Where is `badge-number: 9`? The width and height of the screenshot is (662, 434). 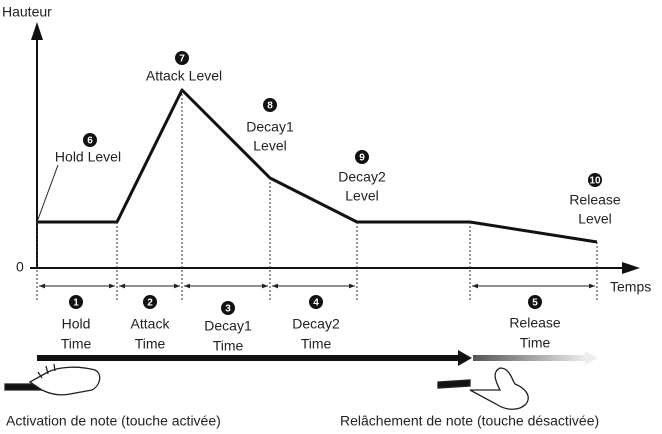
badge-number: 9 is located at coordinates (362, 158).